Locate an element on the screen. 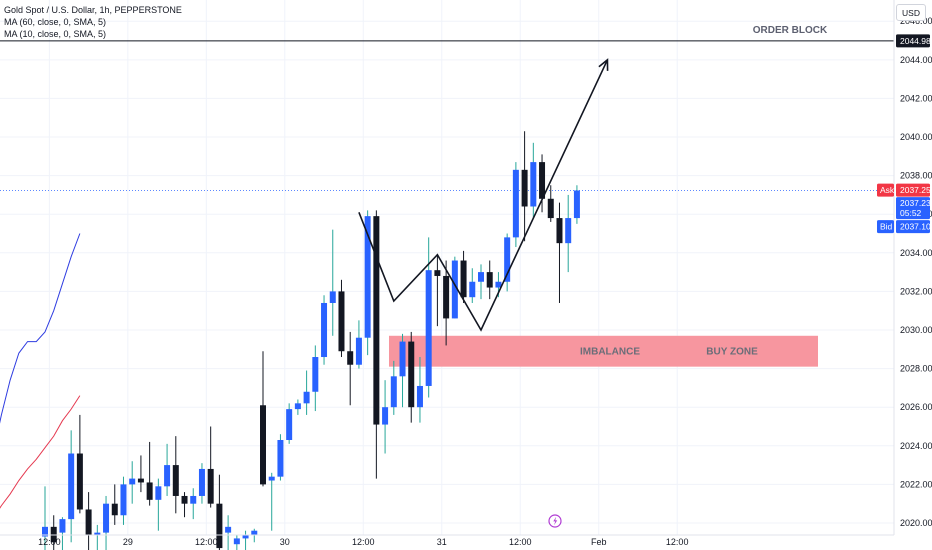  price-tick-label: 2020.00 is located at coordinates (916, 523).